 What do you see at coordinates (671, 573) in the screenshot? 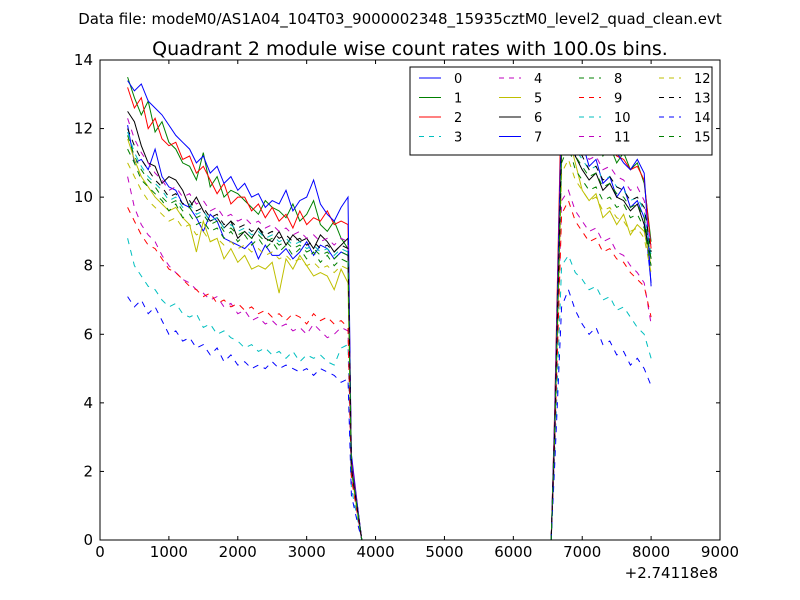
I see `x-offset-label: +2.74118e8` at bounding box center [671, 573].